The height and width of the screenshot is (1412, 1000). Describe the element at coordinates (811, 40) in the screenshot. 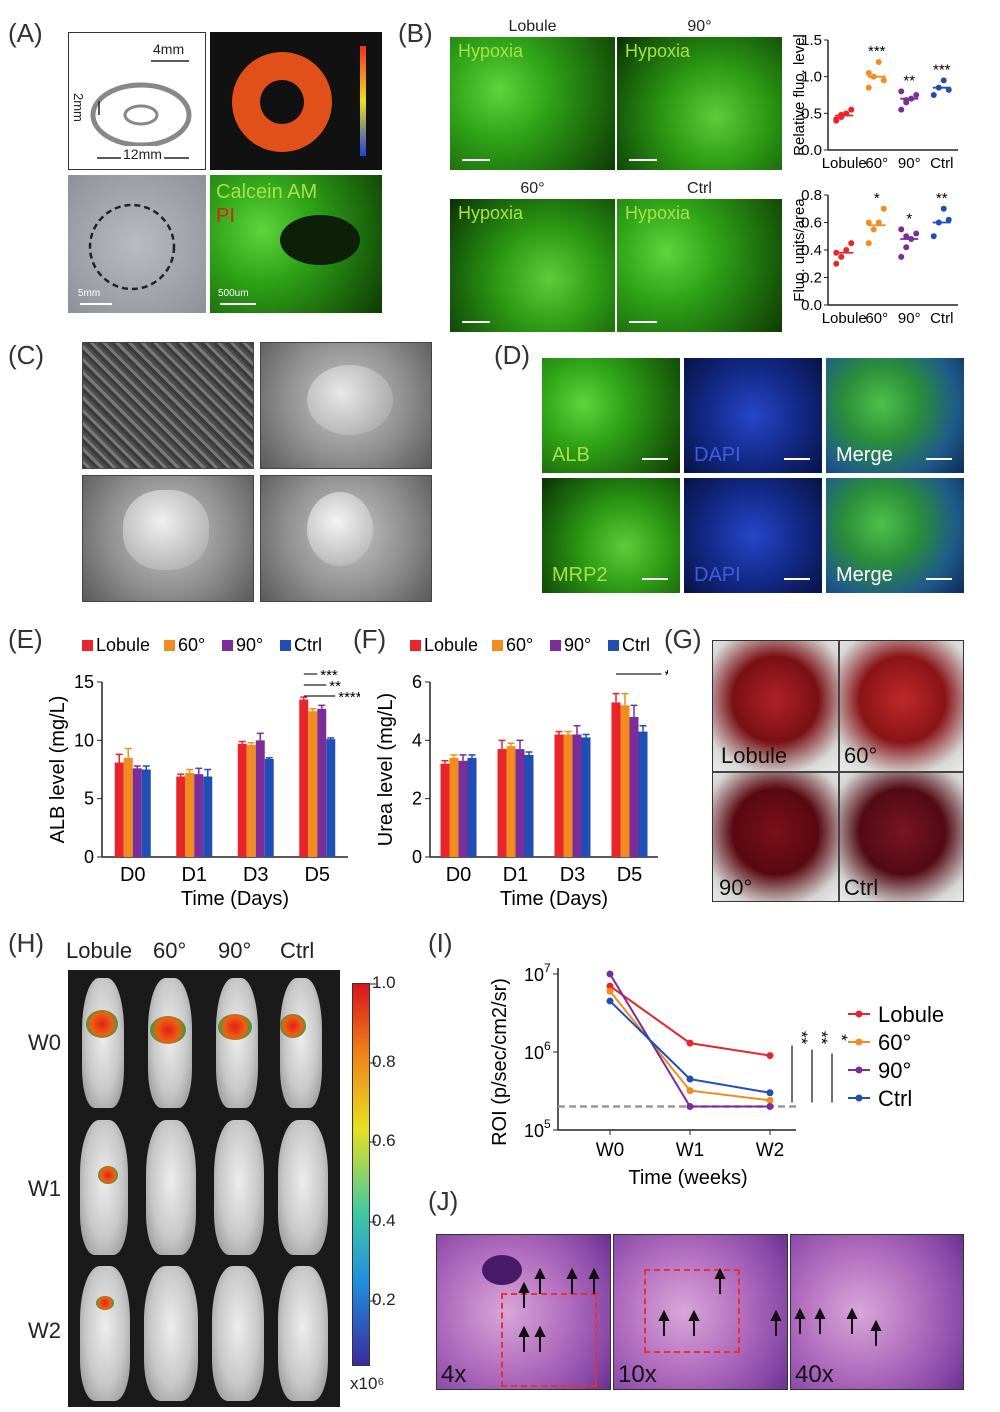

I see `y-tick-label: 1.5` at that location.